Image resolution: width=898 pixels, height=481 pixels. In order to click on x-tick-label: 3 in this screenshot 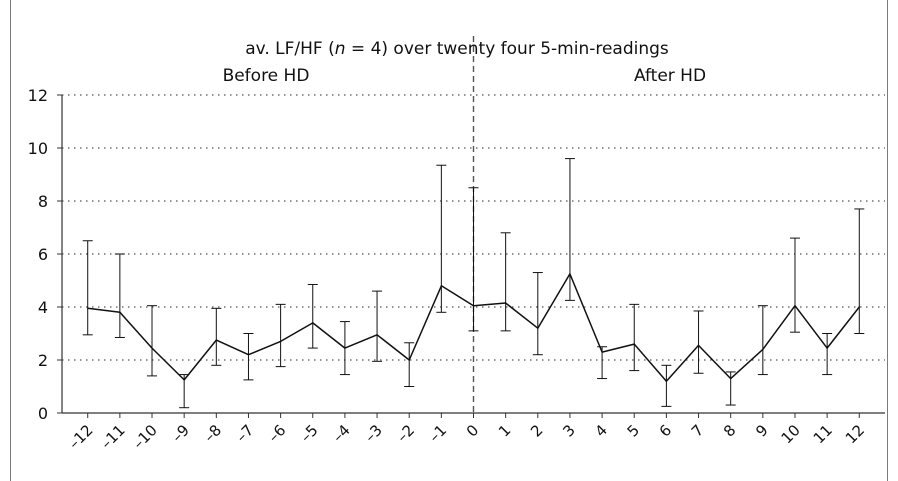, I will do `click(568, 430)`.